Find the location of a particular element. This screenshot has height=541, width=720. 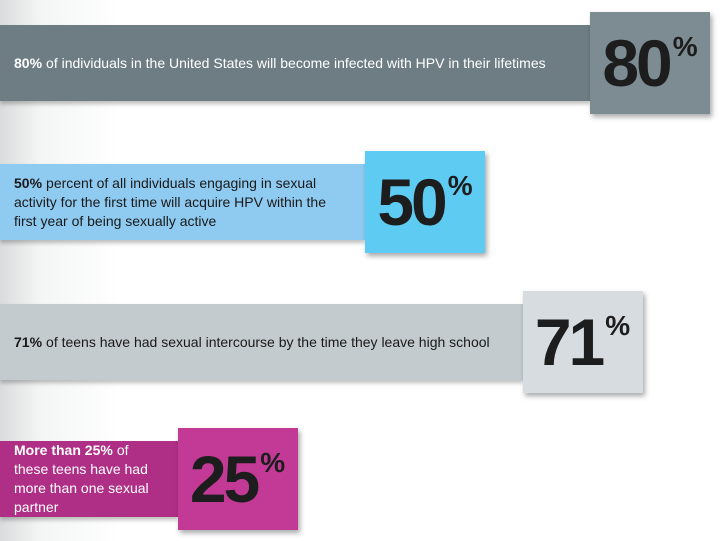

value-label: 71% is located at coordinates (582, 342).